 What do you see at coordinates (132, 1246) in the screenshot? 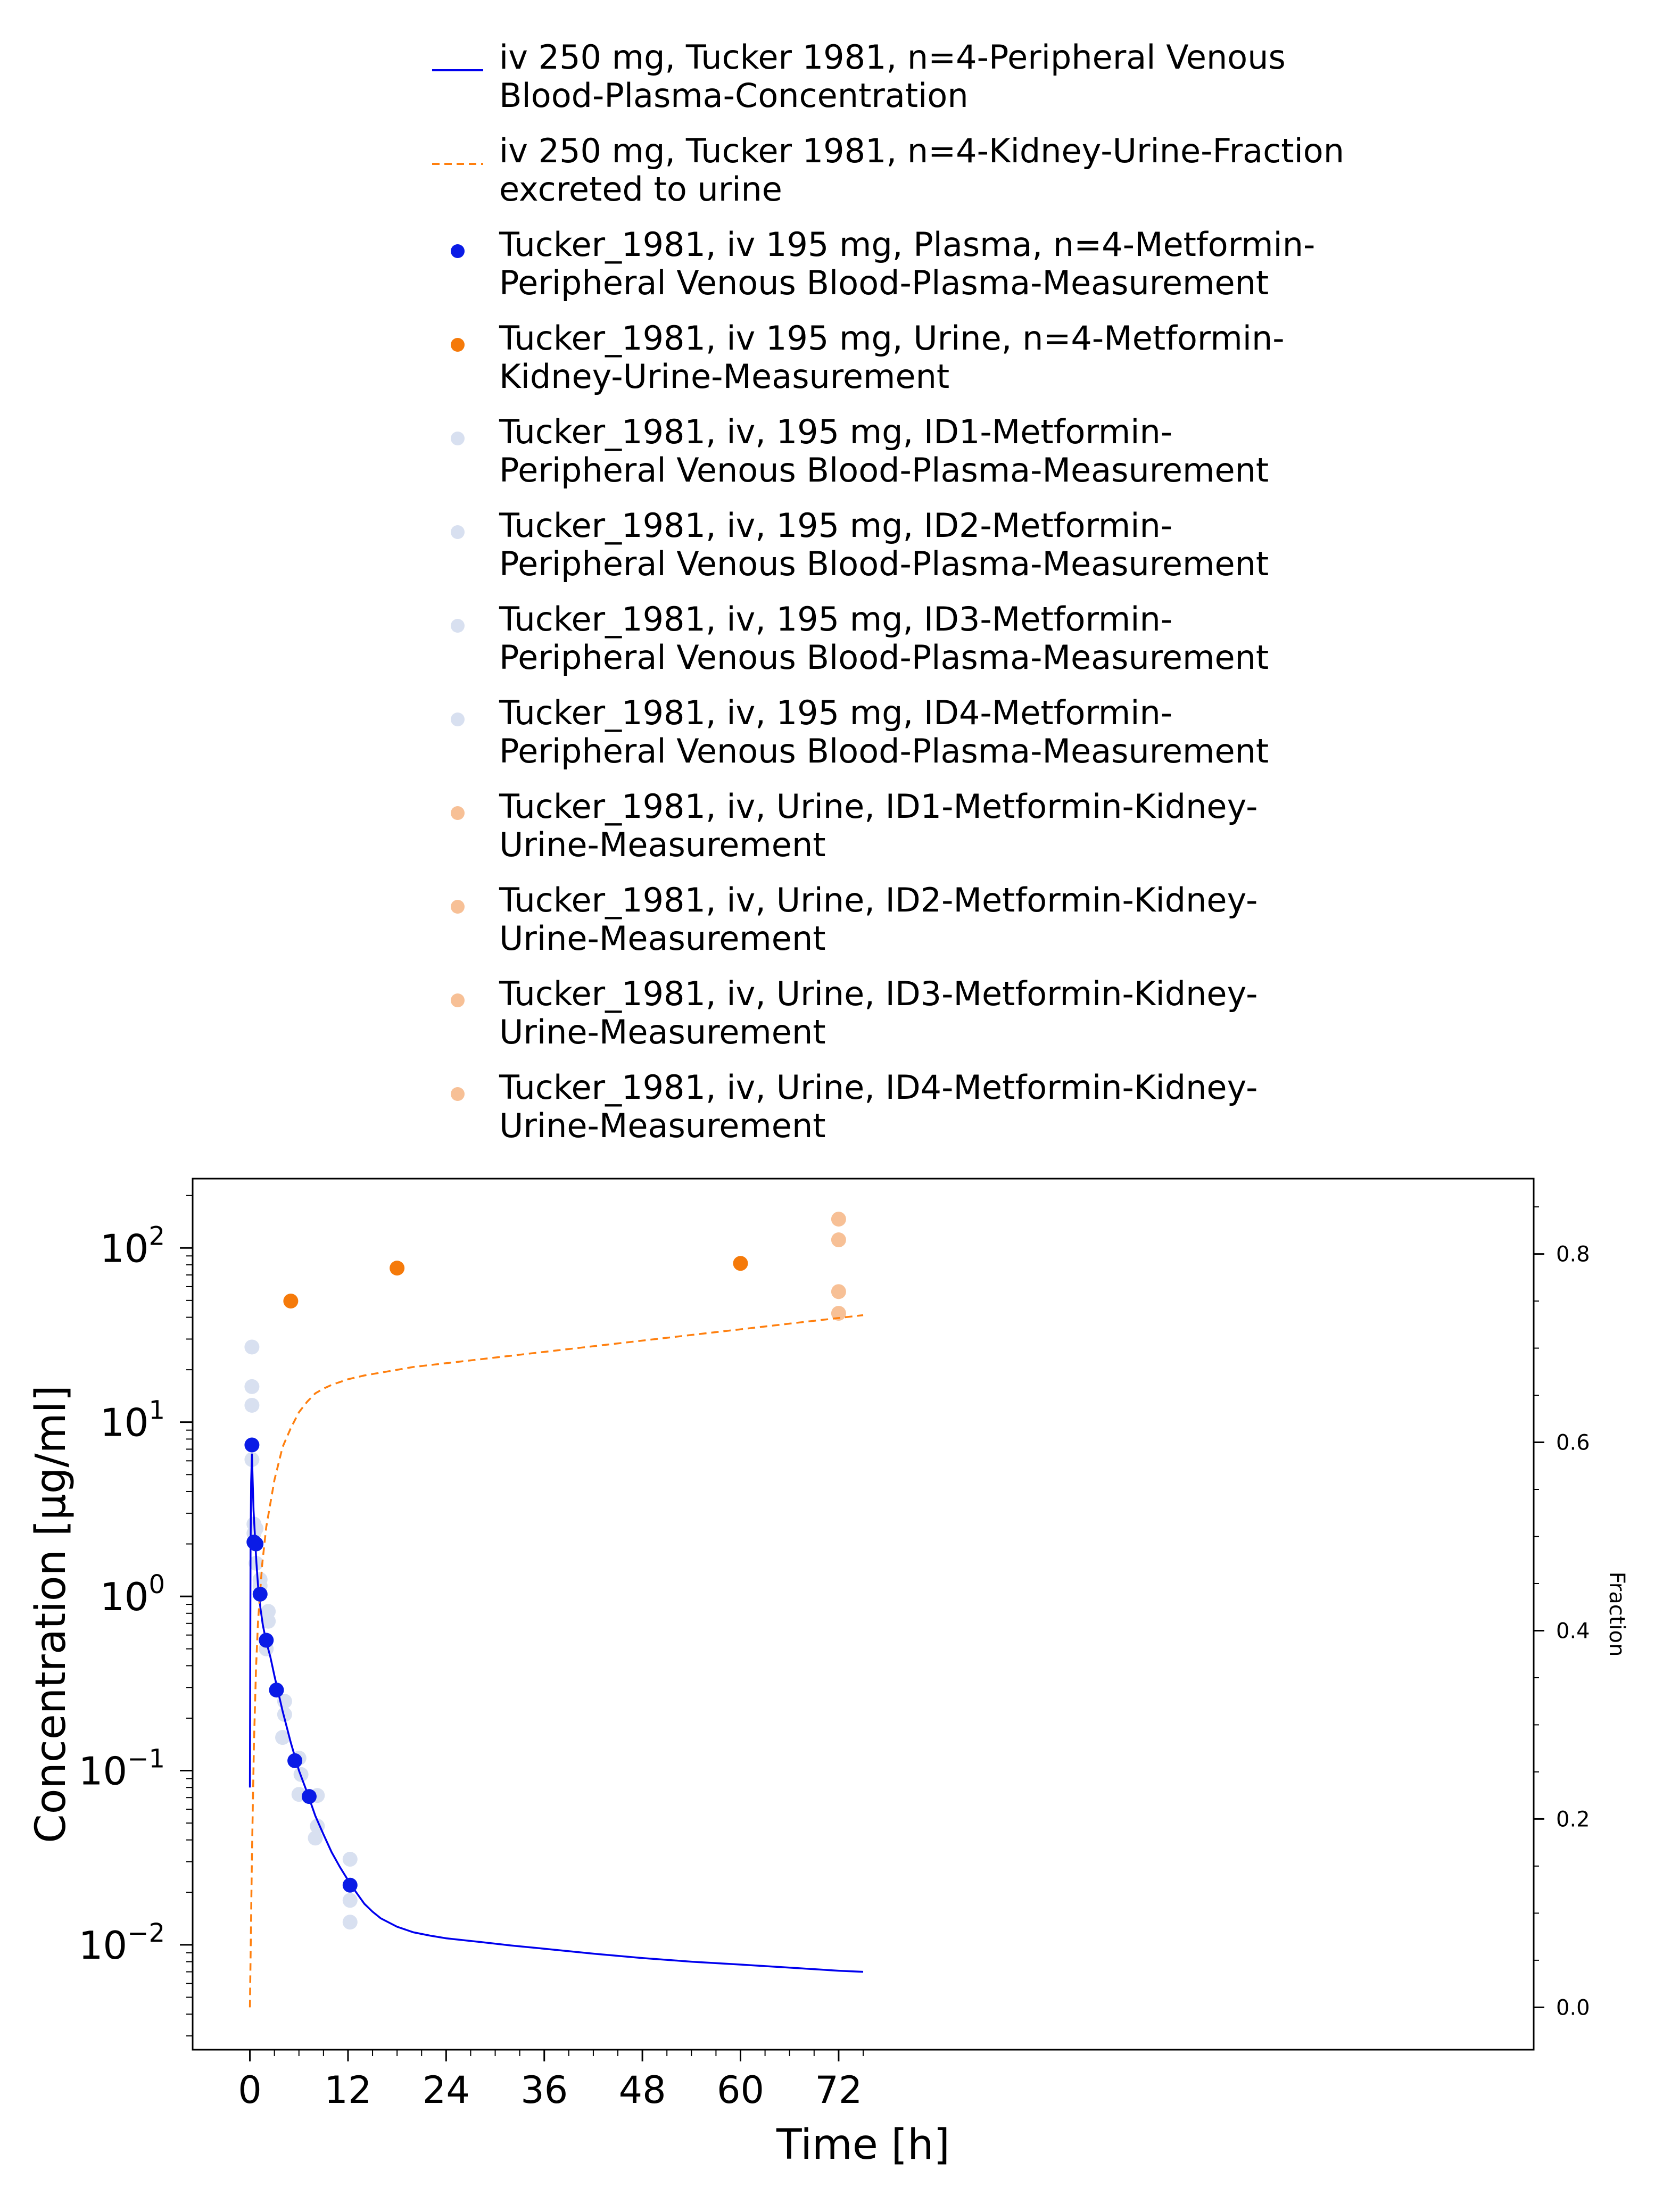
I see `y-tick-label: 10²` at bounding box center [132, 1246].